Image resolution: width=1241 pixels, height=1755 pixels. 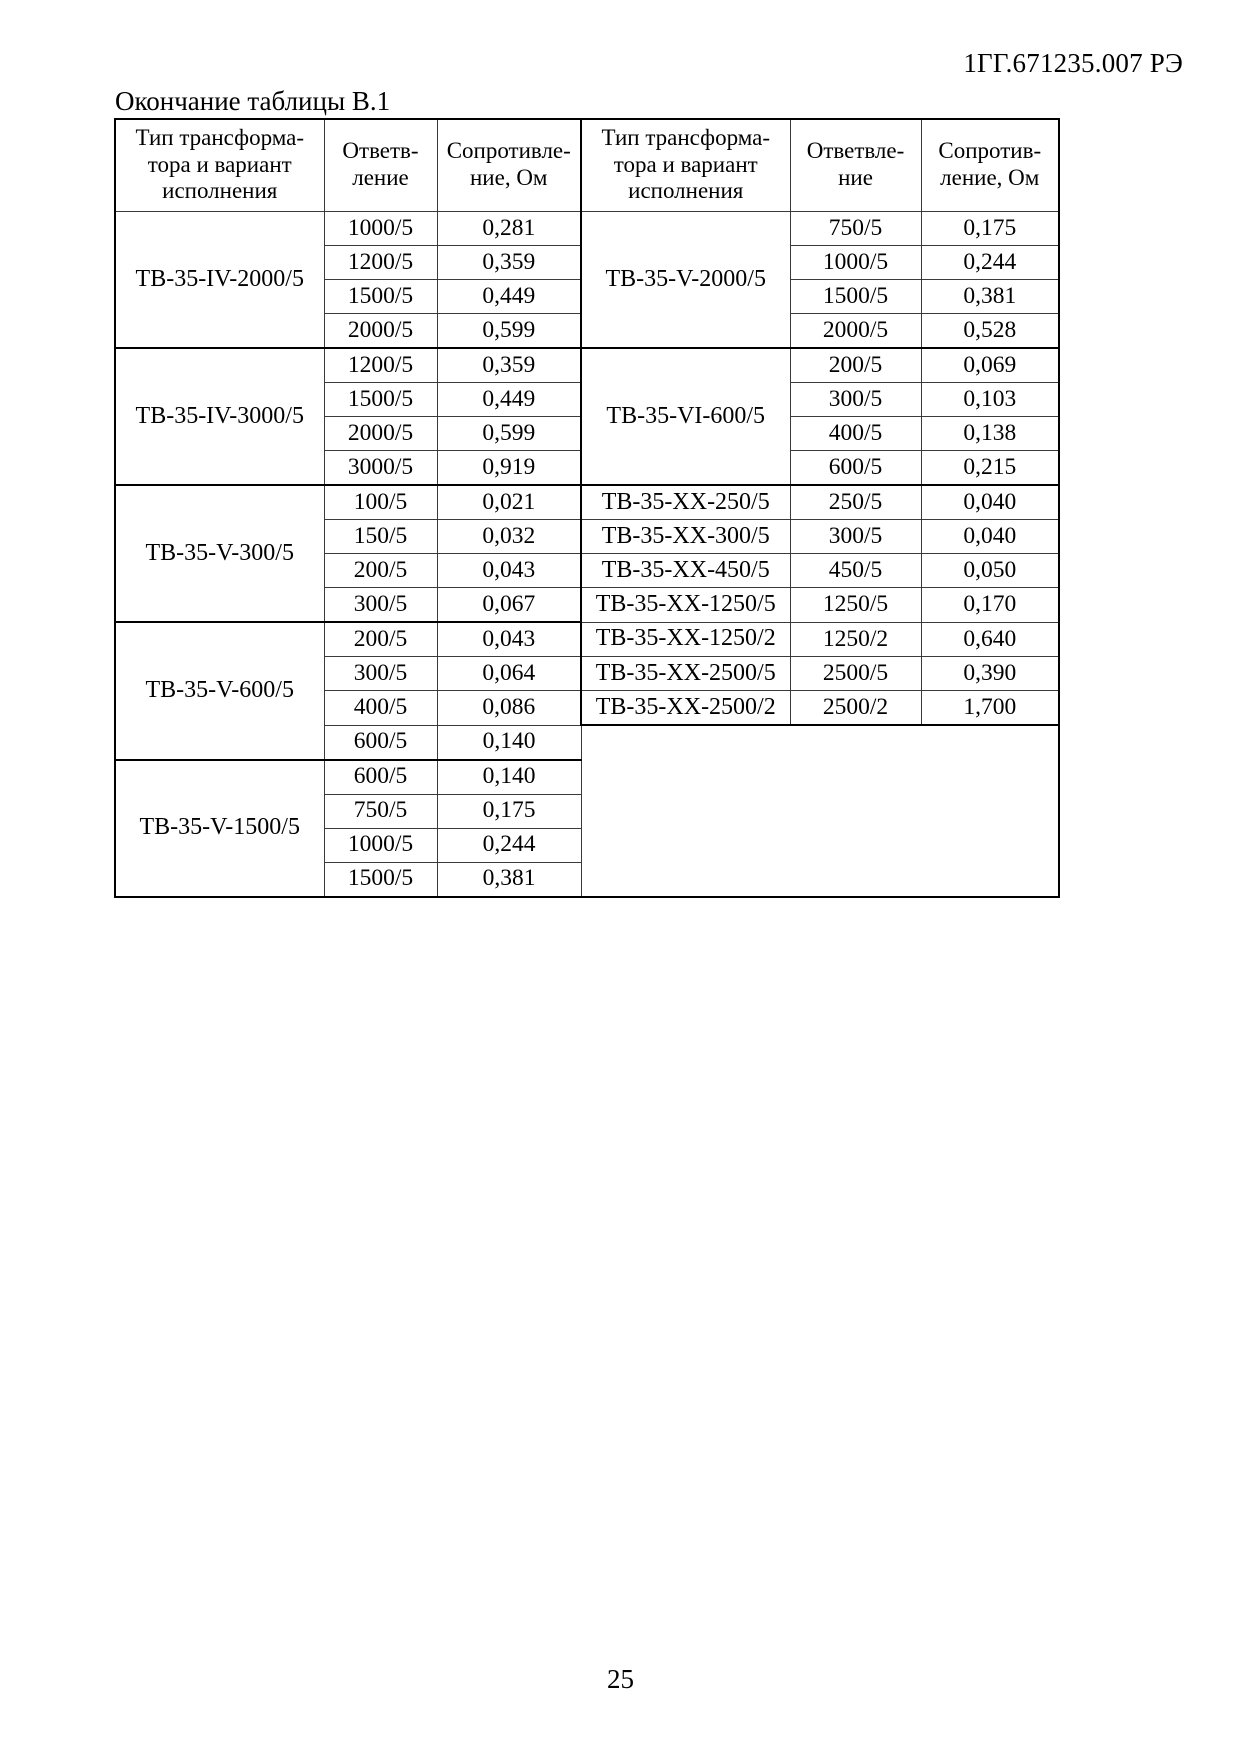 I want to click on right-tap-value: 1250/5, so click(x=855, y=605).